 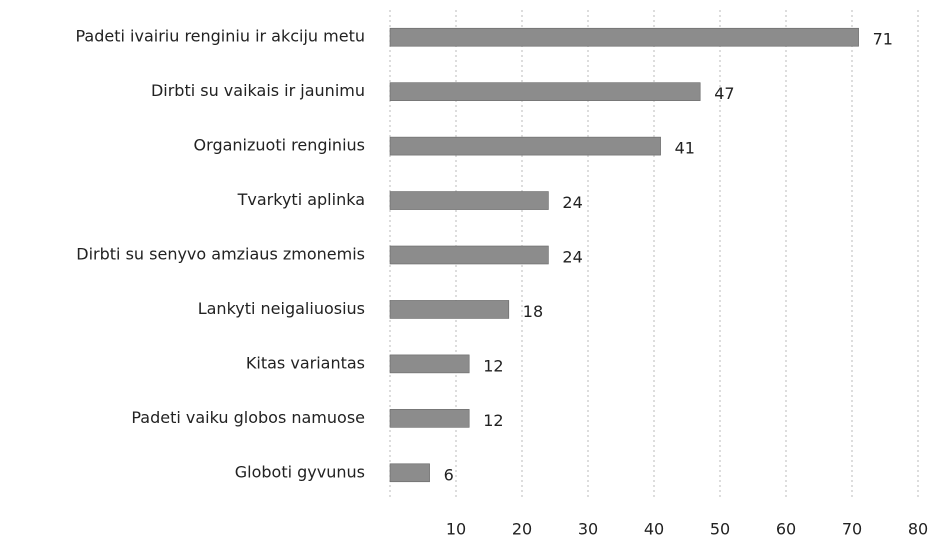 What do you see at coordinates (786, 529) in the screenshot?
I see `x-tick-label: 60` at bounding box center [786, 529].